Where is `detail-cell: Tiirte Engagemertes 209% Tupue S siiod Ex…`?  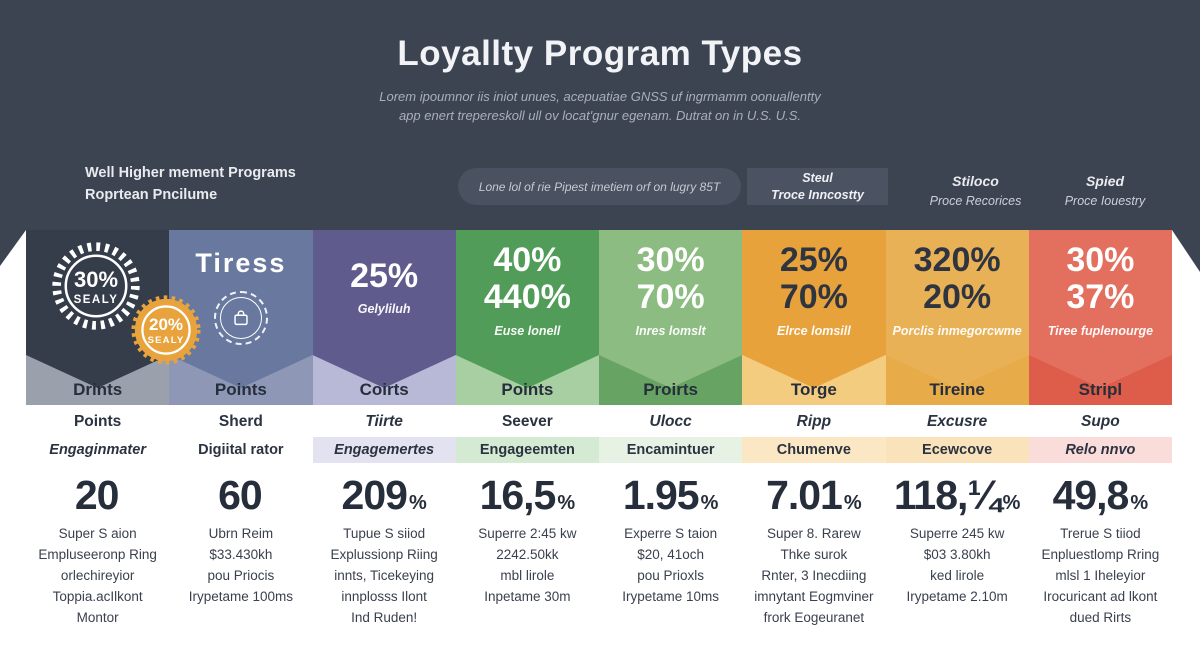
detail-cell: Tiirte Engagemertes 209% Tupue S siiod Ex… is located at coordinates (384, 518).